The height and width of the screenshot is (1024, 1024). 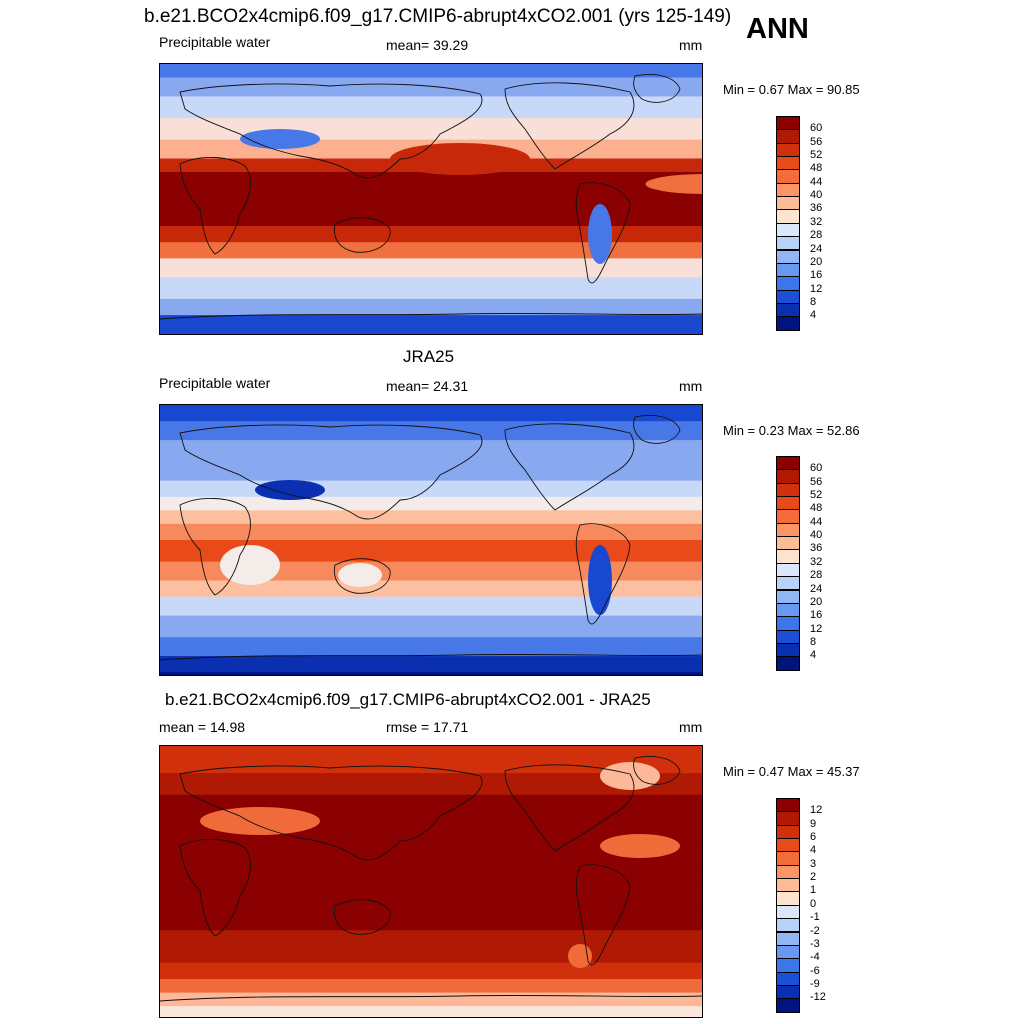 I want to click on colorbar-tick-label: -4, so click(x=815, y=957).